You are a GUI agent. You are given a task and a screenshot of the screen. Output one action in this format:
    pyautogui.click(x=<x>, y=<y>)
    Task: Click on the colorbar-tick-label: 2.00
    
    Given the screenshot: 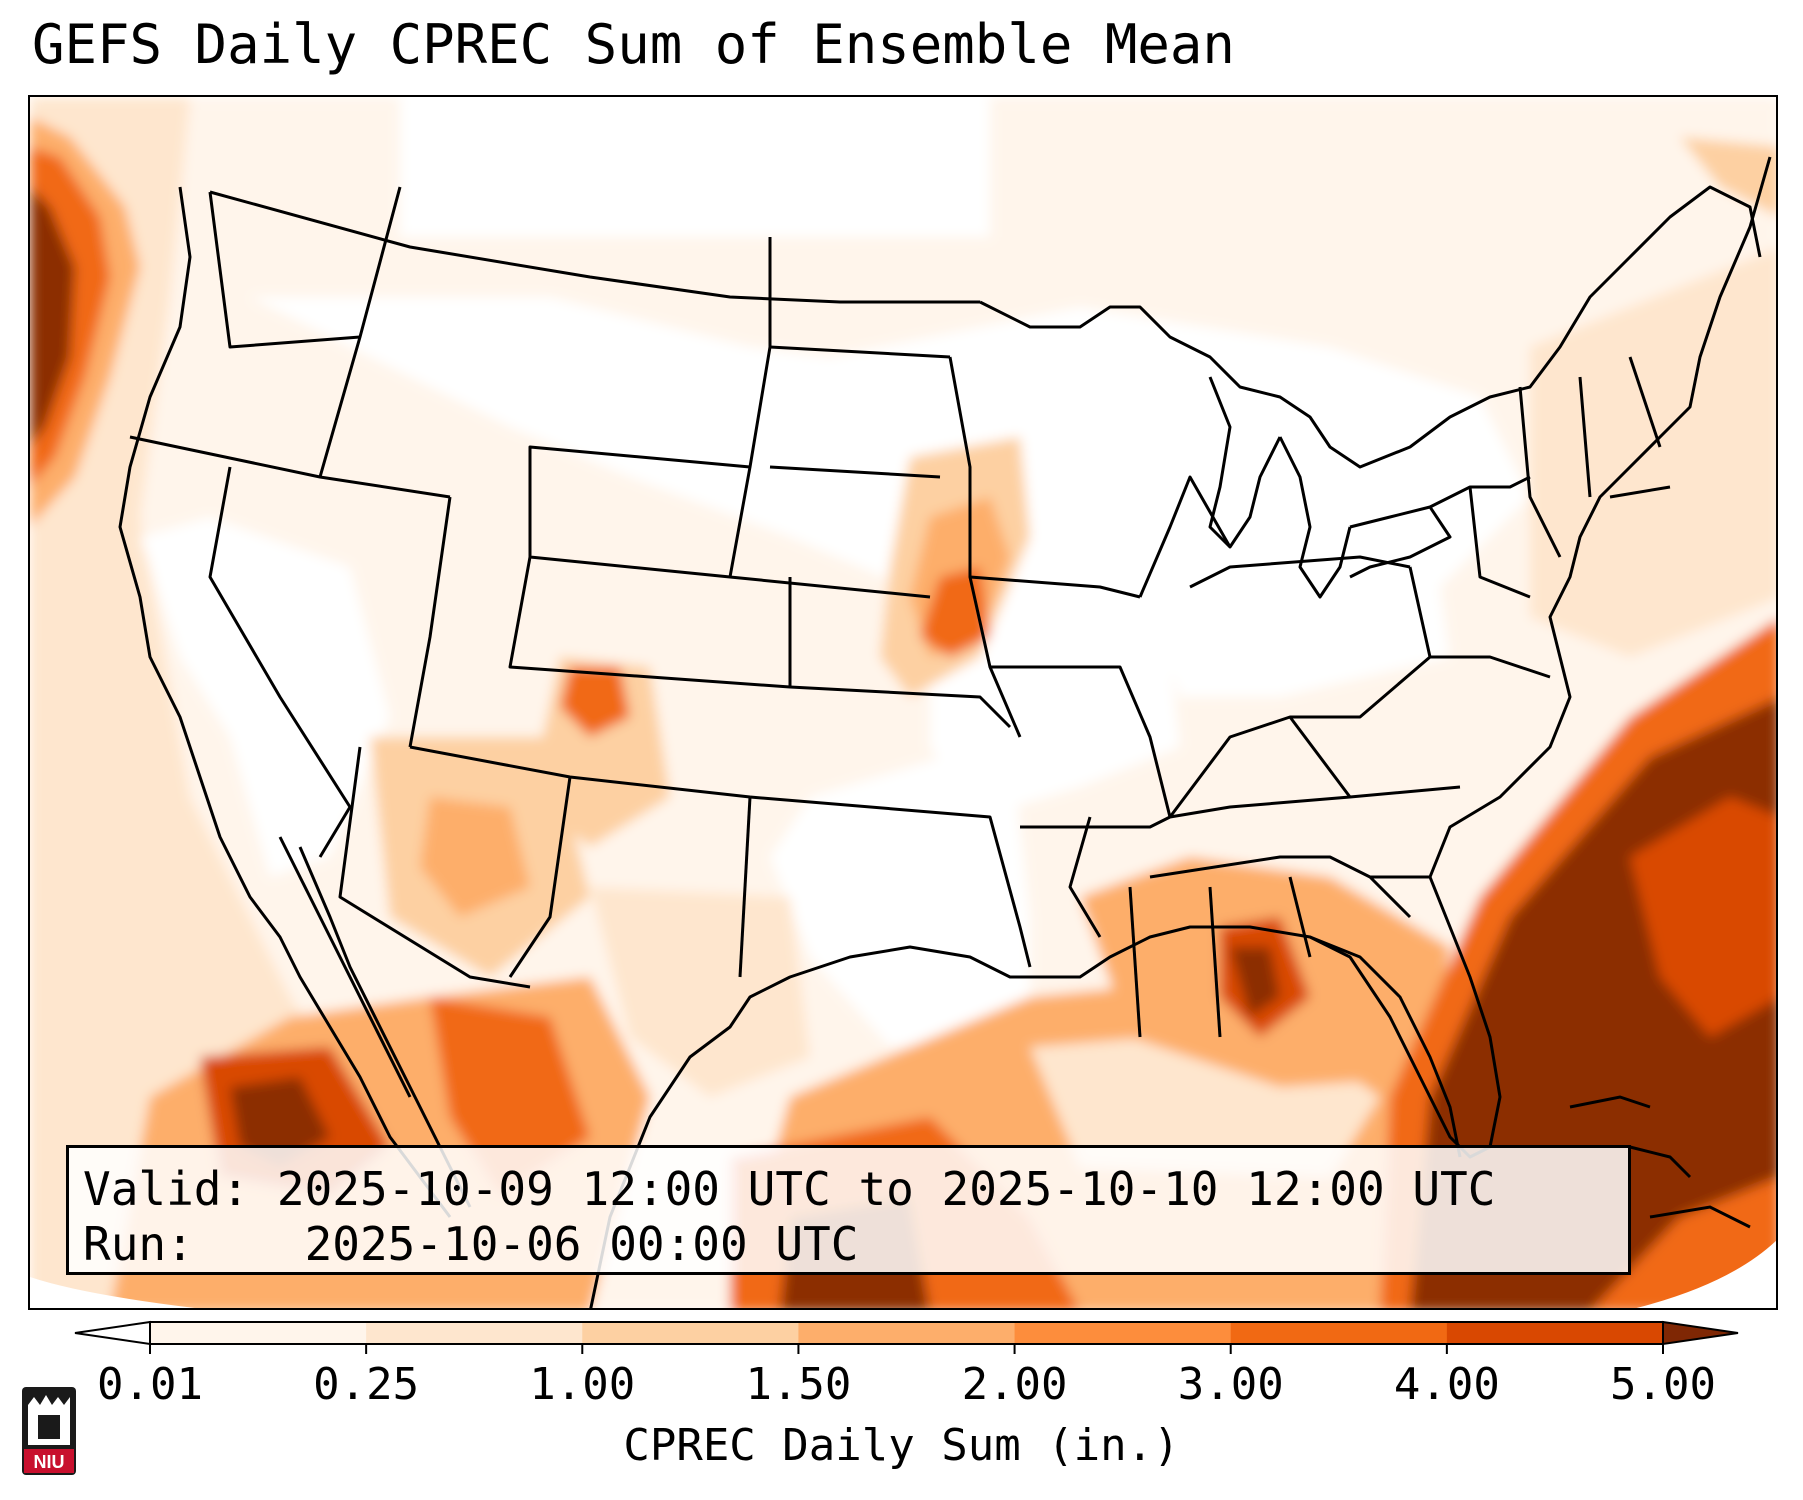 What is the action you would take?
    pyautogui.click(x=1015, y=1384)
    